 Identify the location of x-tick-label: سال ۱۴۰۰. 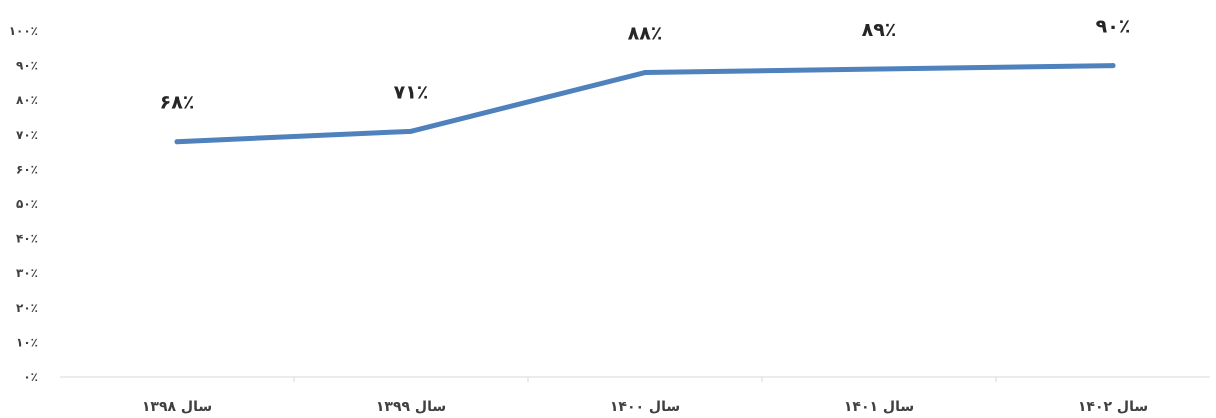
(645, 407).